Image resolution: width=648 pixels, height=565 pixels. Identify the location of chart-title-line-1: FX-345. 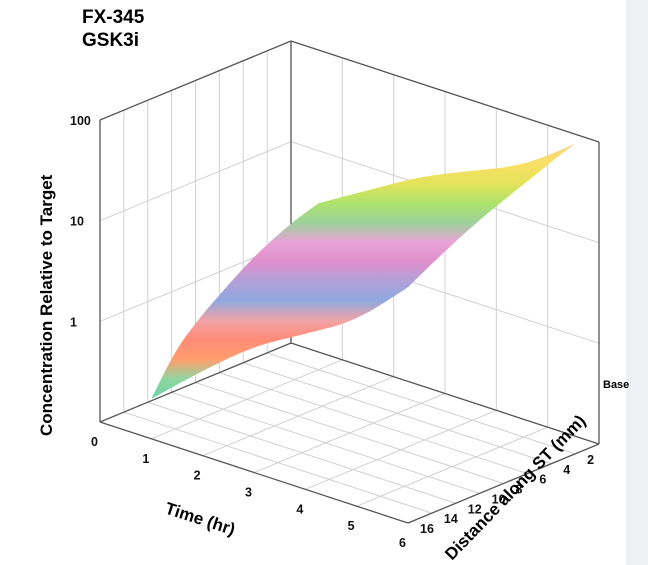
(113, 17).